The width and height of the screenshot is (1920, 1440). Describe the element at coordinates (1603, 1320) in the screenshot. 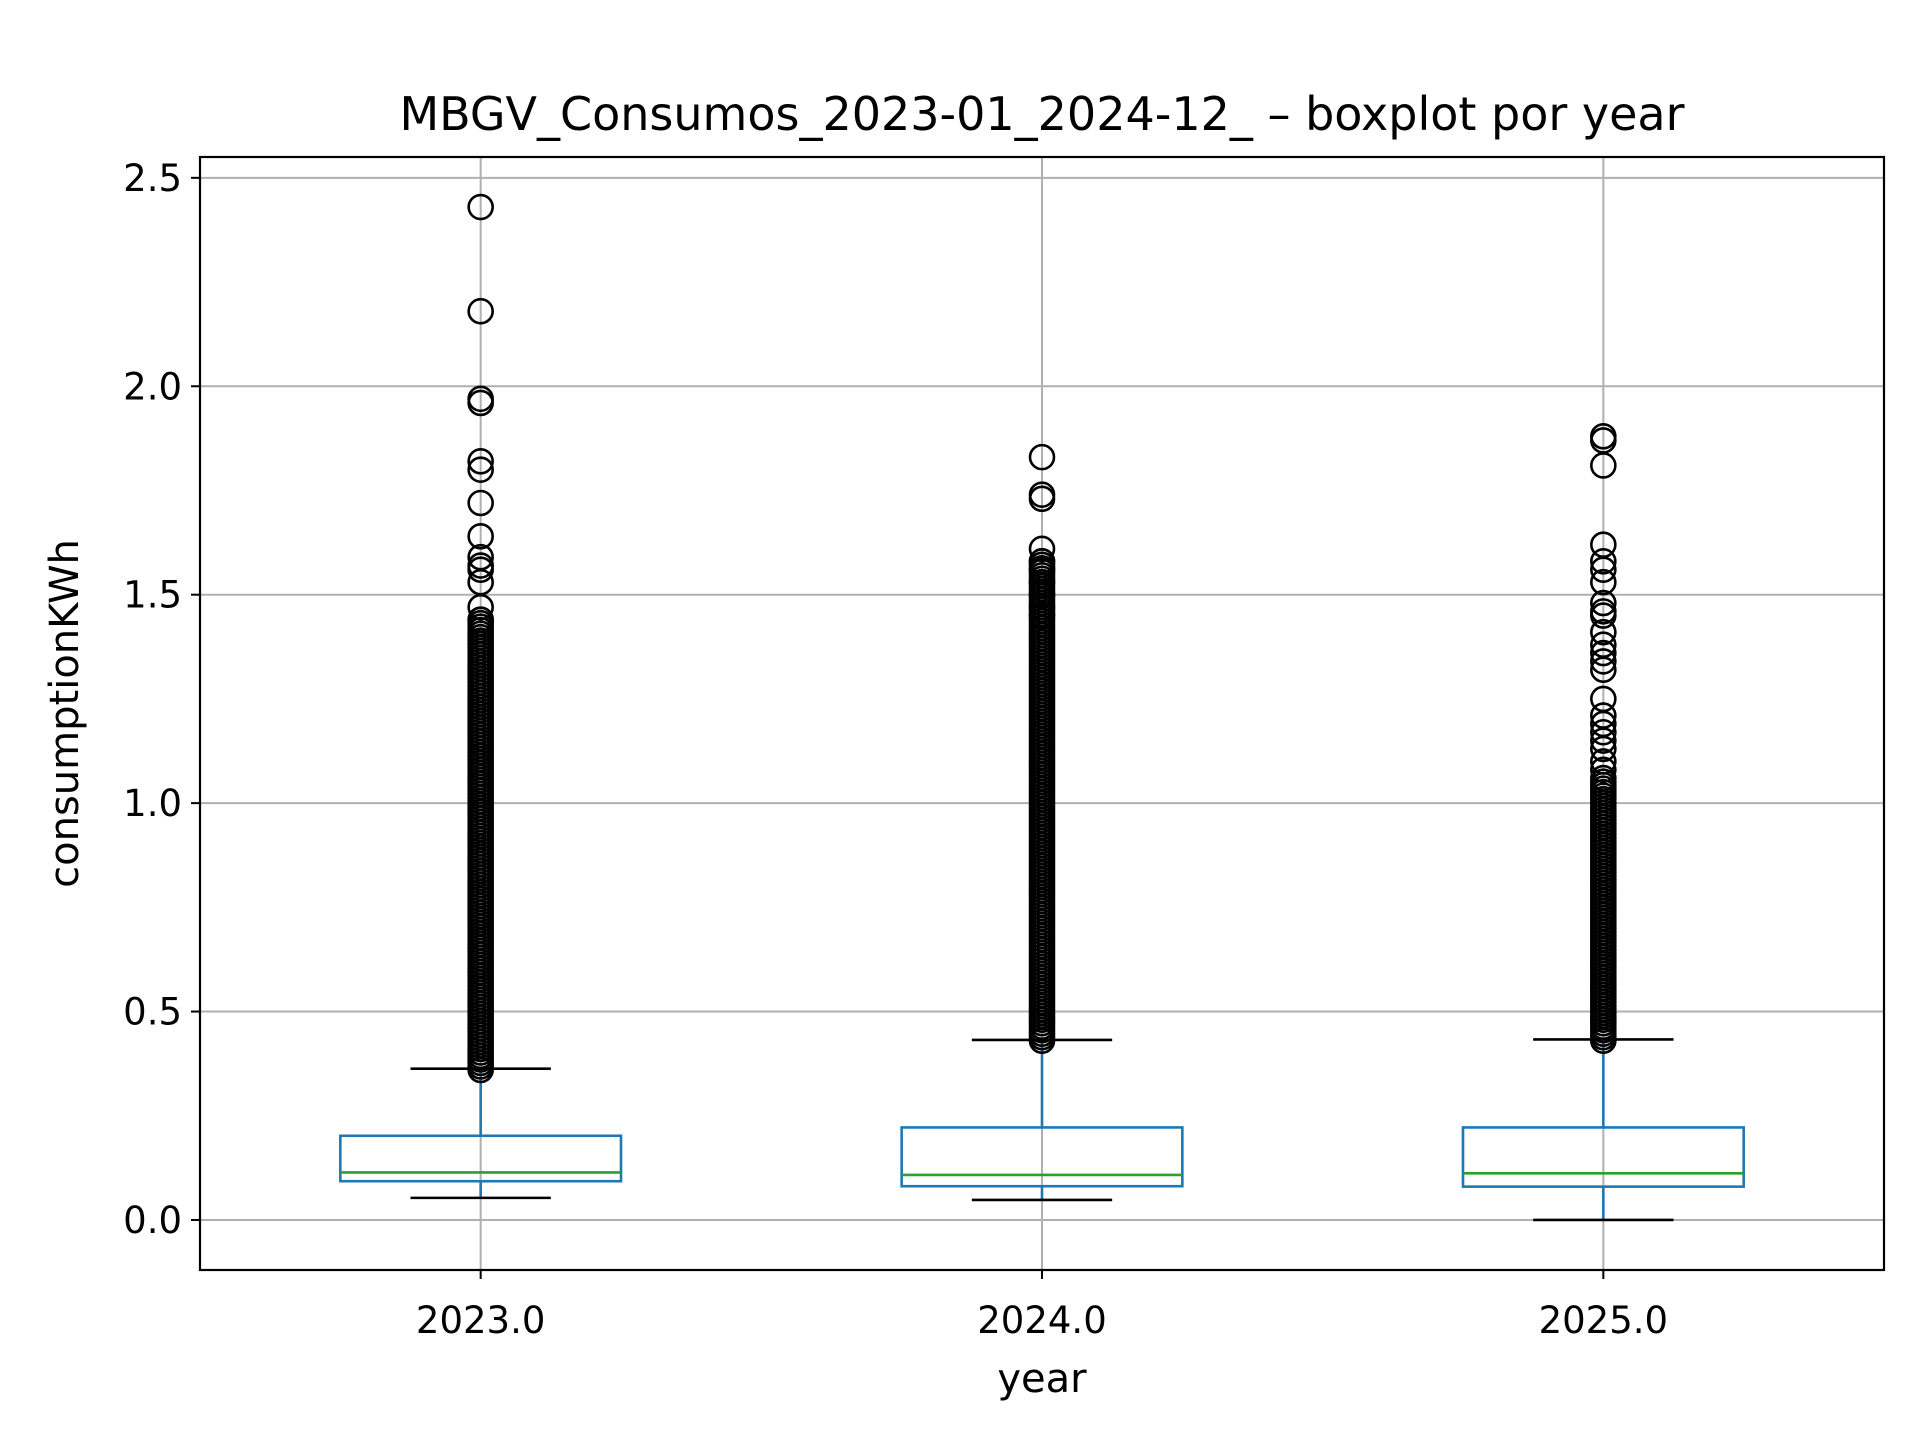

I see `x-tick-label: 2025.0` at that location.